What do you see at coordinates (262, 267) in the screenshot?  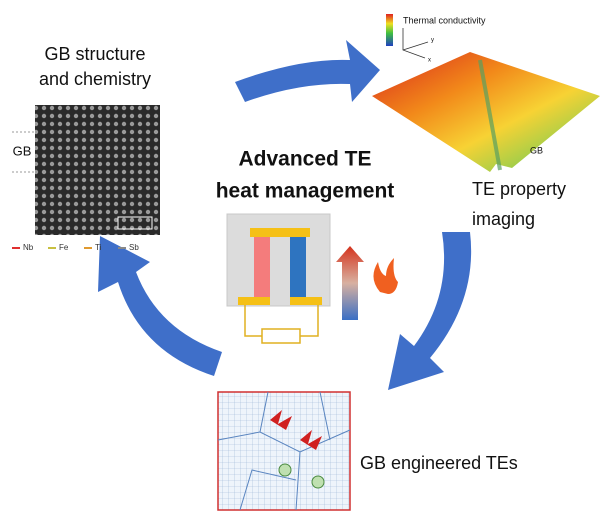 I see `p-leg` at bounding box center [262, 267].